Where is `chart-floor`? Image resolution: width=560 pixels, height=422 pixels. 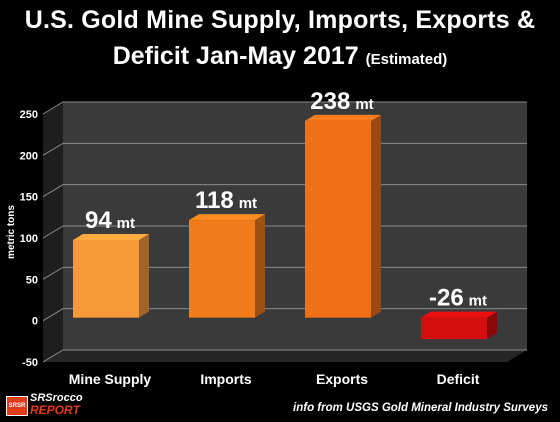 chart-floor is located at coordinates (285, 356).